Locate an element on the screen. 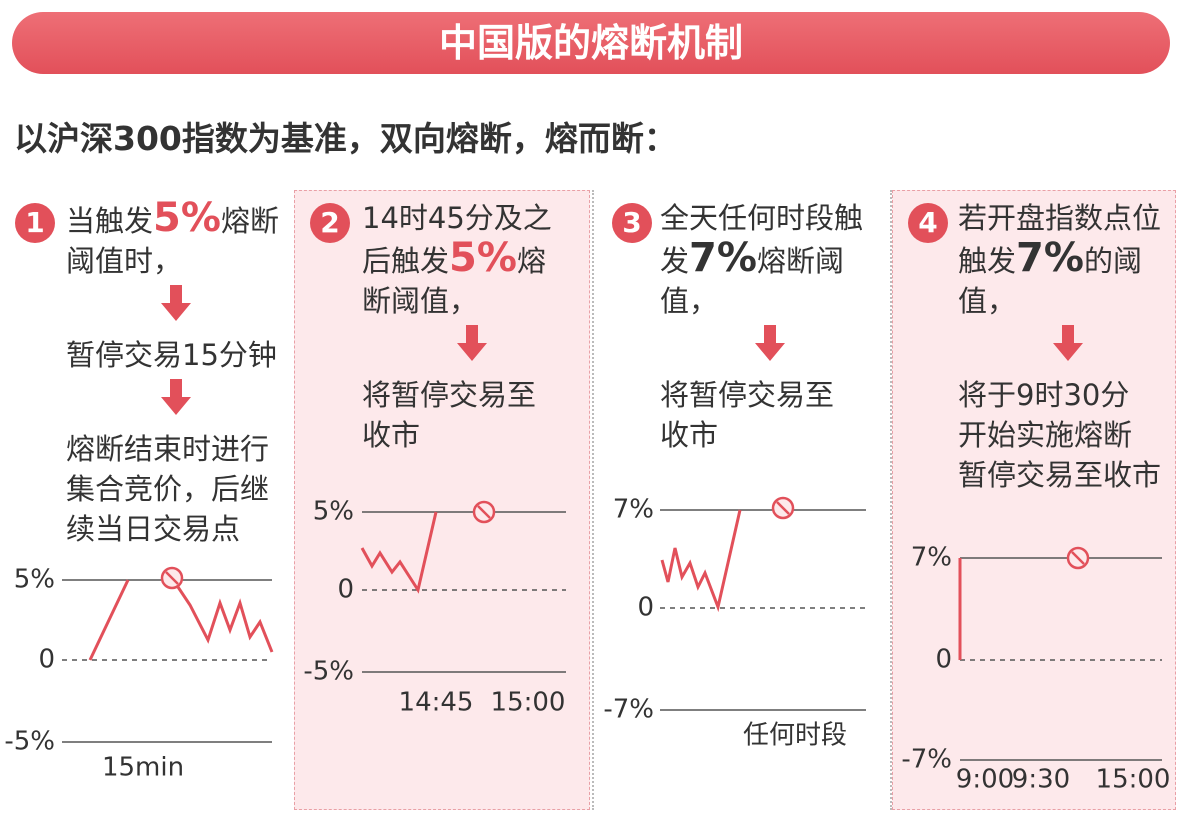 This screenshot has height=826, width=1182. condition-text: 若开盘指数点位触发 is located at coordinates (1060, 239).